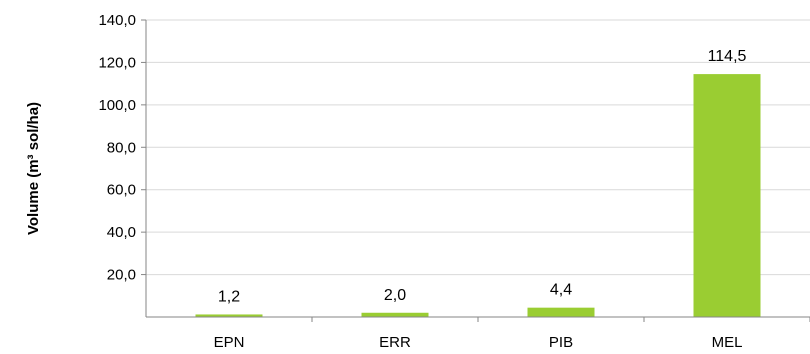  Describe the element at coordinates (229, 296) in the screenshot. I see `data-label: 1,2` at that location.